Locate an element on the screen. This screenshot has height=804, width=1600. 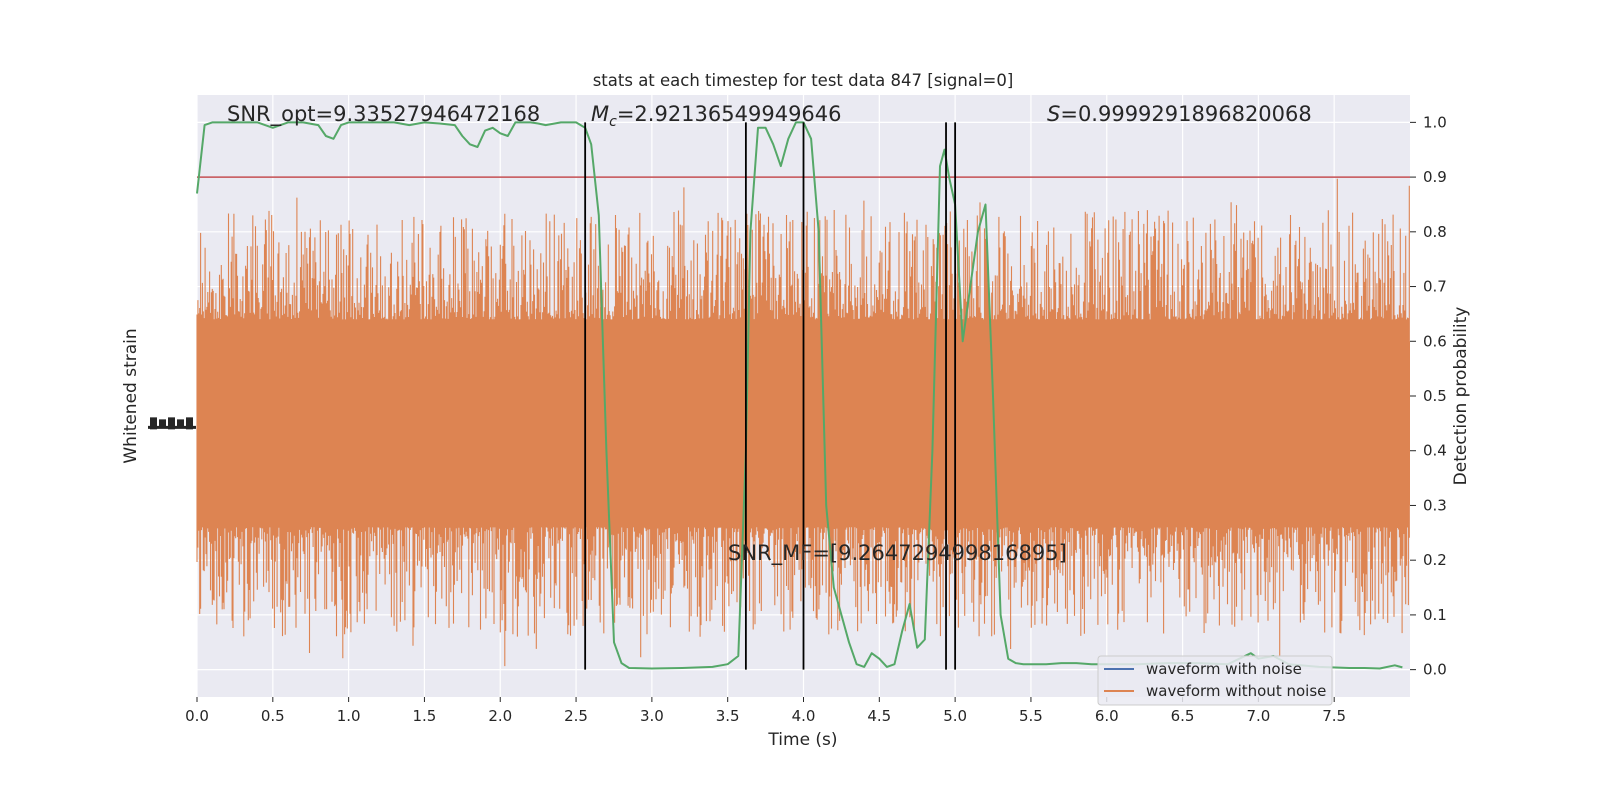
annotation-chirp-mass: Mc=2.92136549949646 is located at coordinates (716, 116).